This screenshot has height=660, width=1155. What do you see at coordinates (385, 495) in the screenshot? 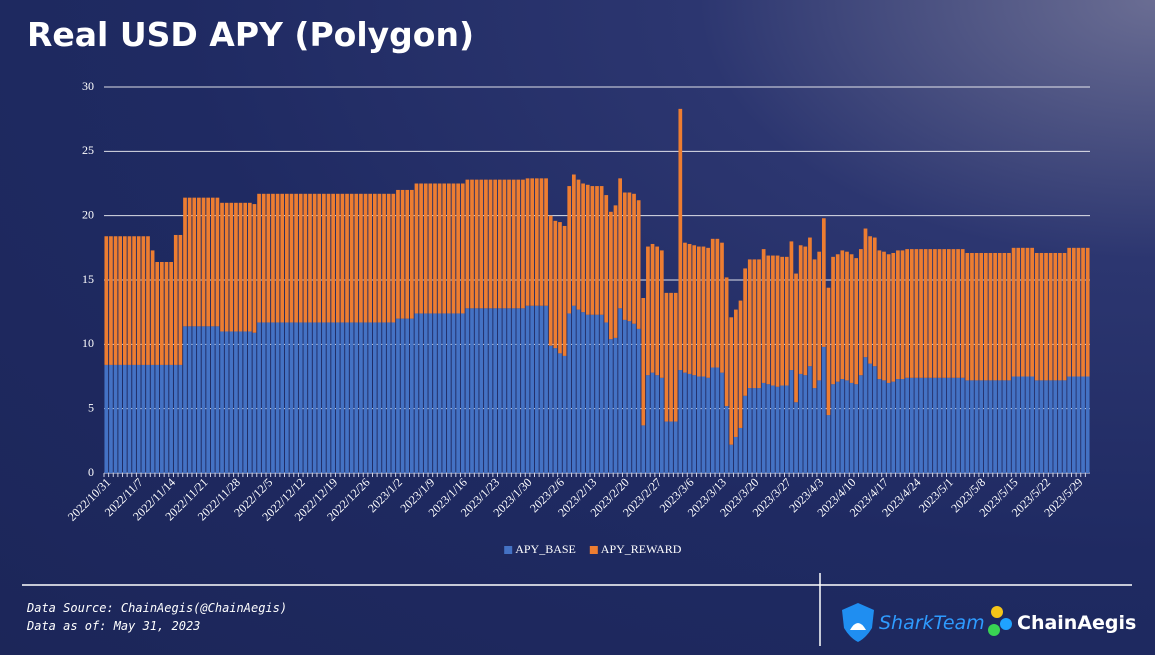
I see `x-tick-label: 2023/1/2` at bounding box center [385, 495].